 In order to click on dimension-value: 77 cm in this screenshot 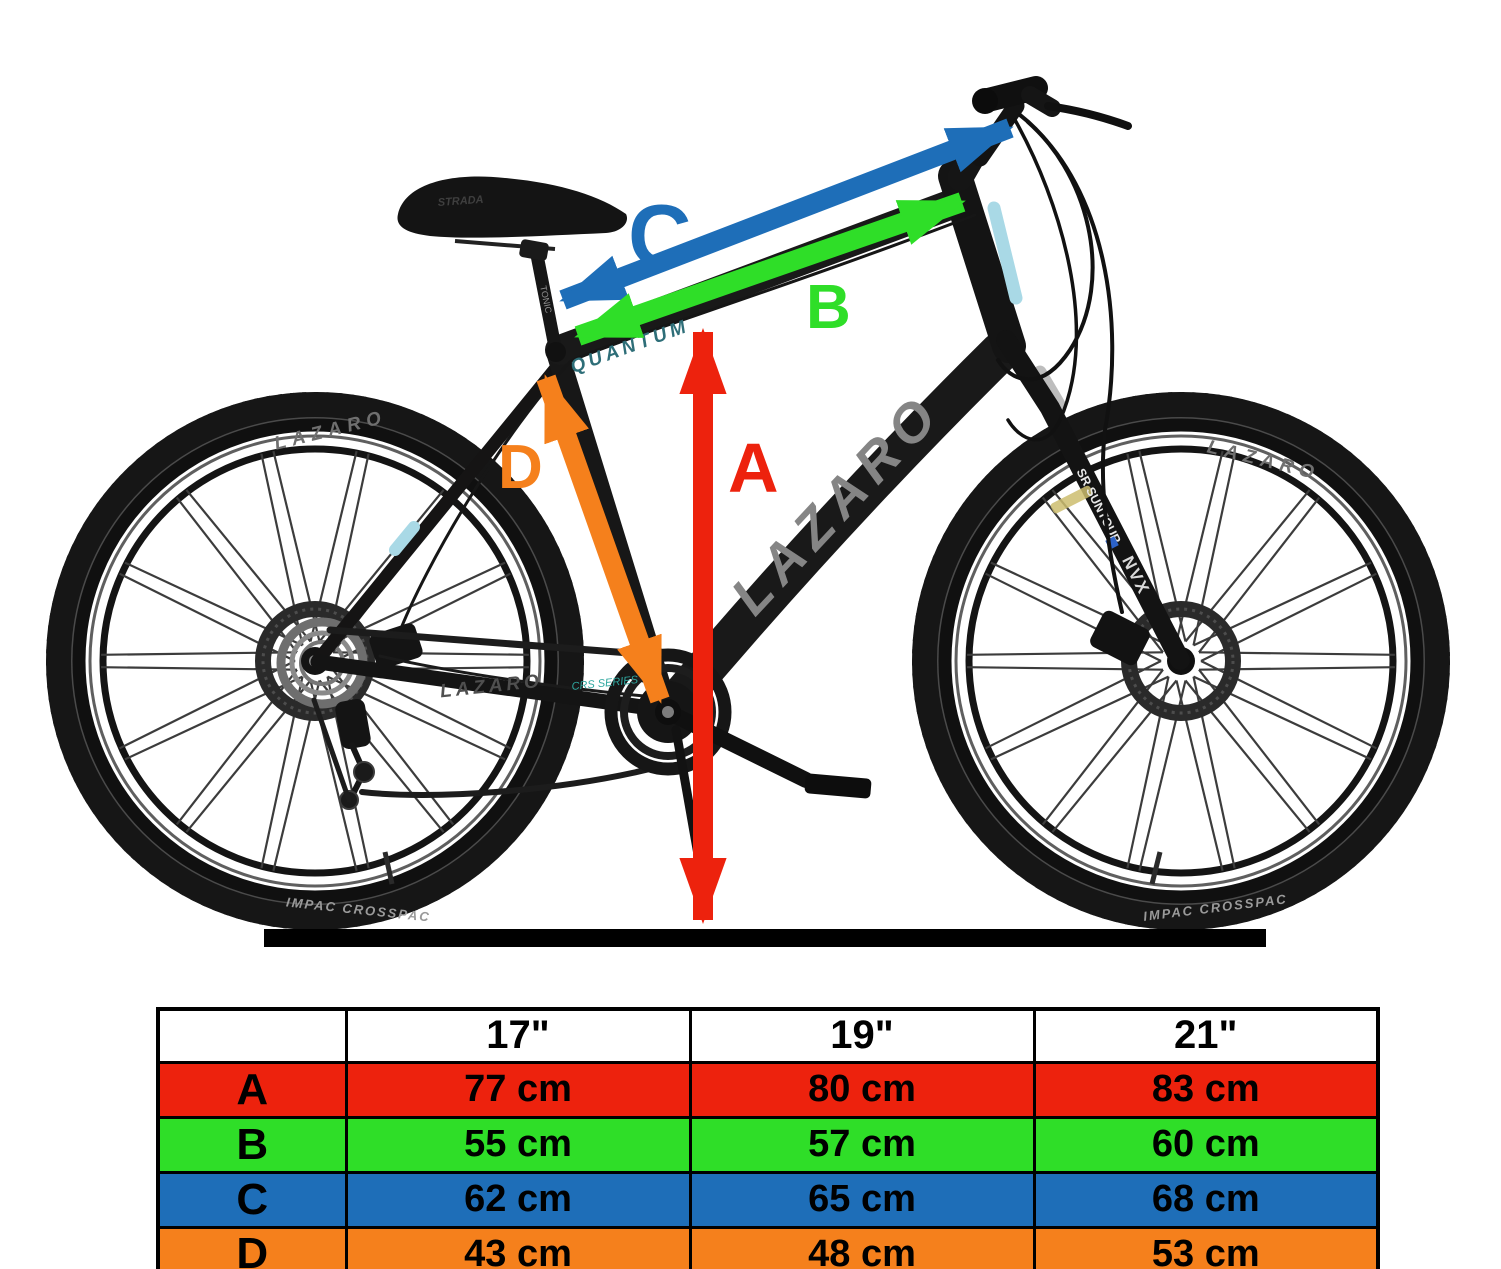, I will do `click(518, 1089)`.